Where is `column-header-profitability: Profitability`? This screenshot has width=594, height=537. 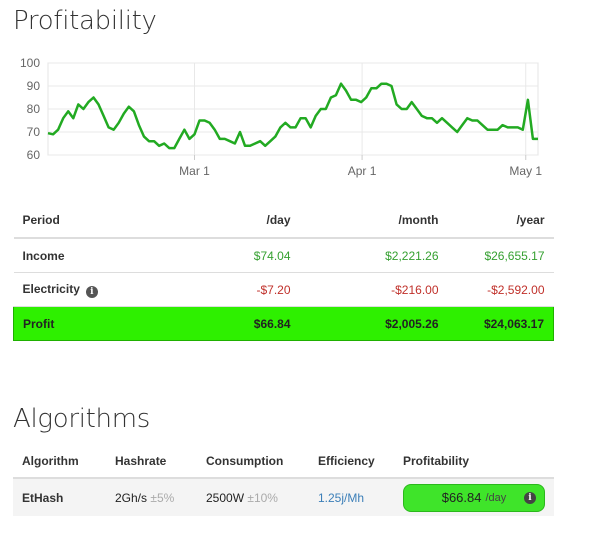
column-header-profitability: Profitability is located at coordinates (474, 462).